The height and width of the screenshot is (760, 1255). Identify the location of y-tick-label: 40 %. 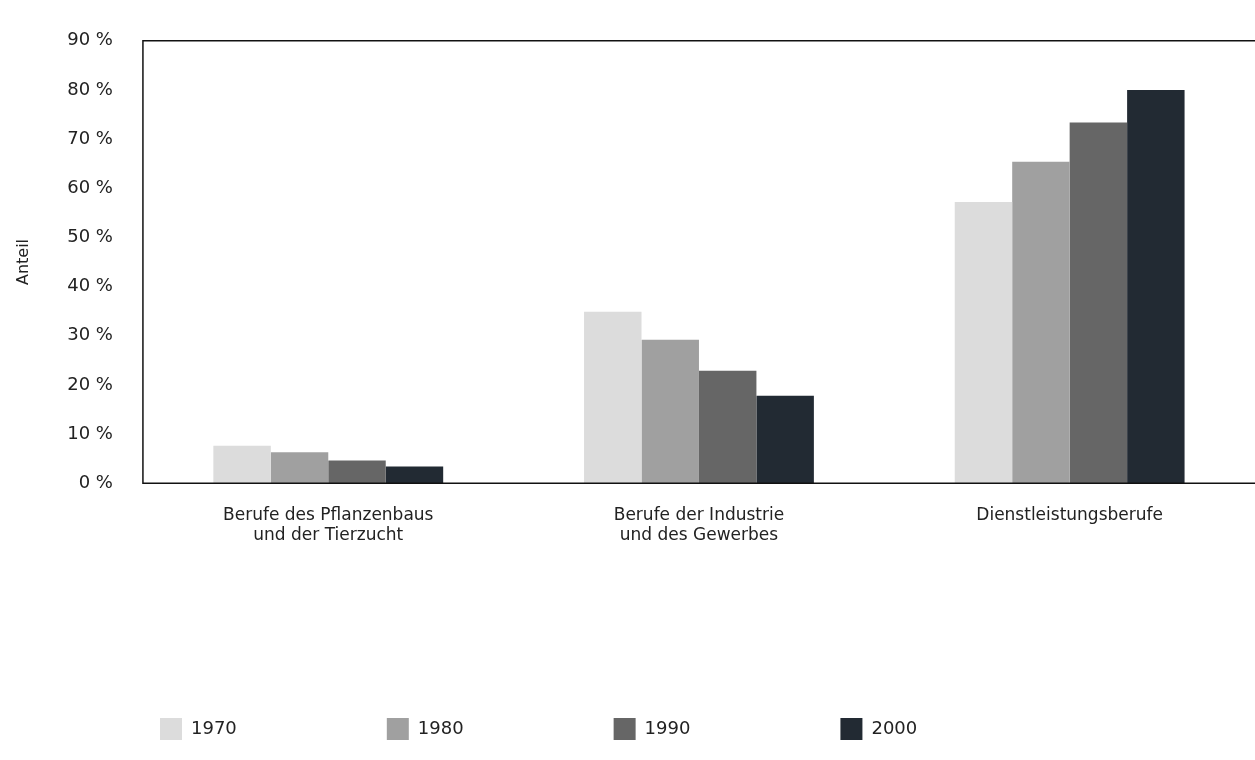
(90, 285).